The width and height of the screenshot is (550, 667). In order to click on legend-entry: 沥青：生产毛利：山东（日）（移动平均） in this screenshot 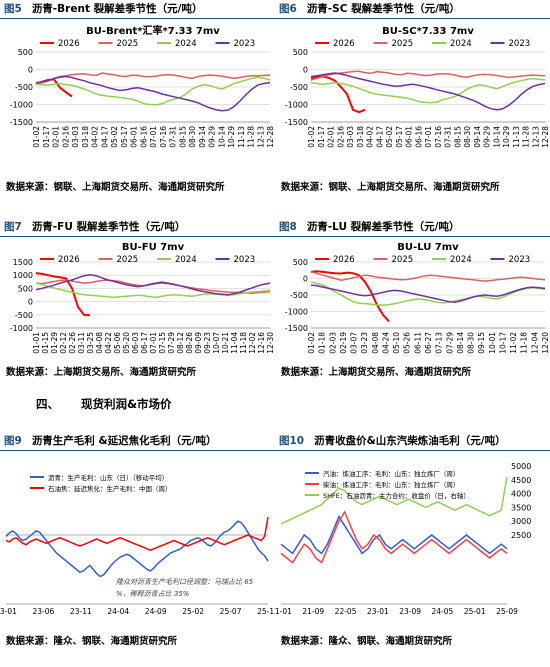, I will do `click(108, 477)`.